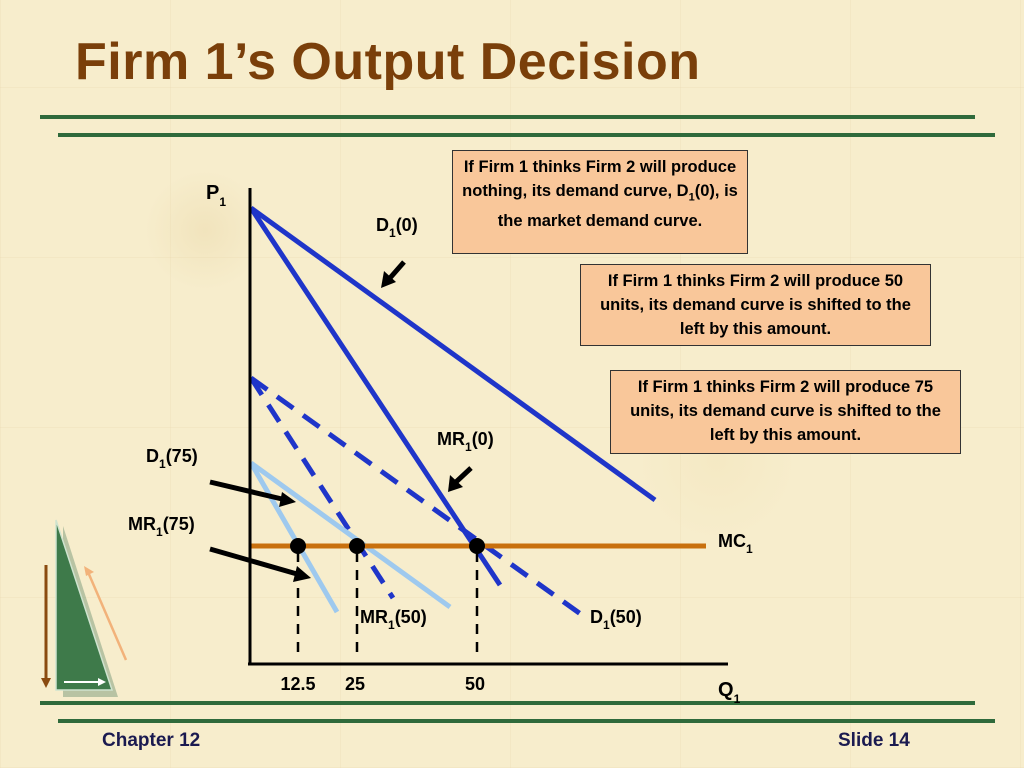  Describe the element at coordinates (465, 441) in the screenshot. I see `label-mr1-0: MR1(0)` at that location.